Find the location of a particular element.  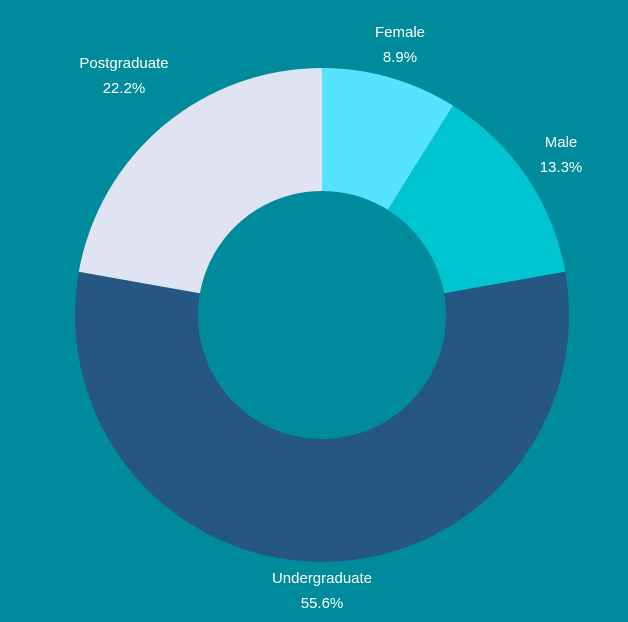

slice-postgraduate is located at coordinates (200, 181).